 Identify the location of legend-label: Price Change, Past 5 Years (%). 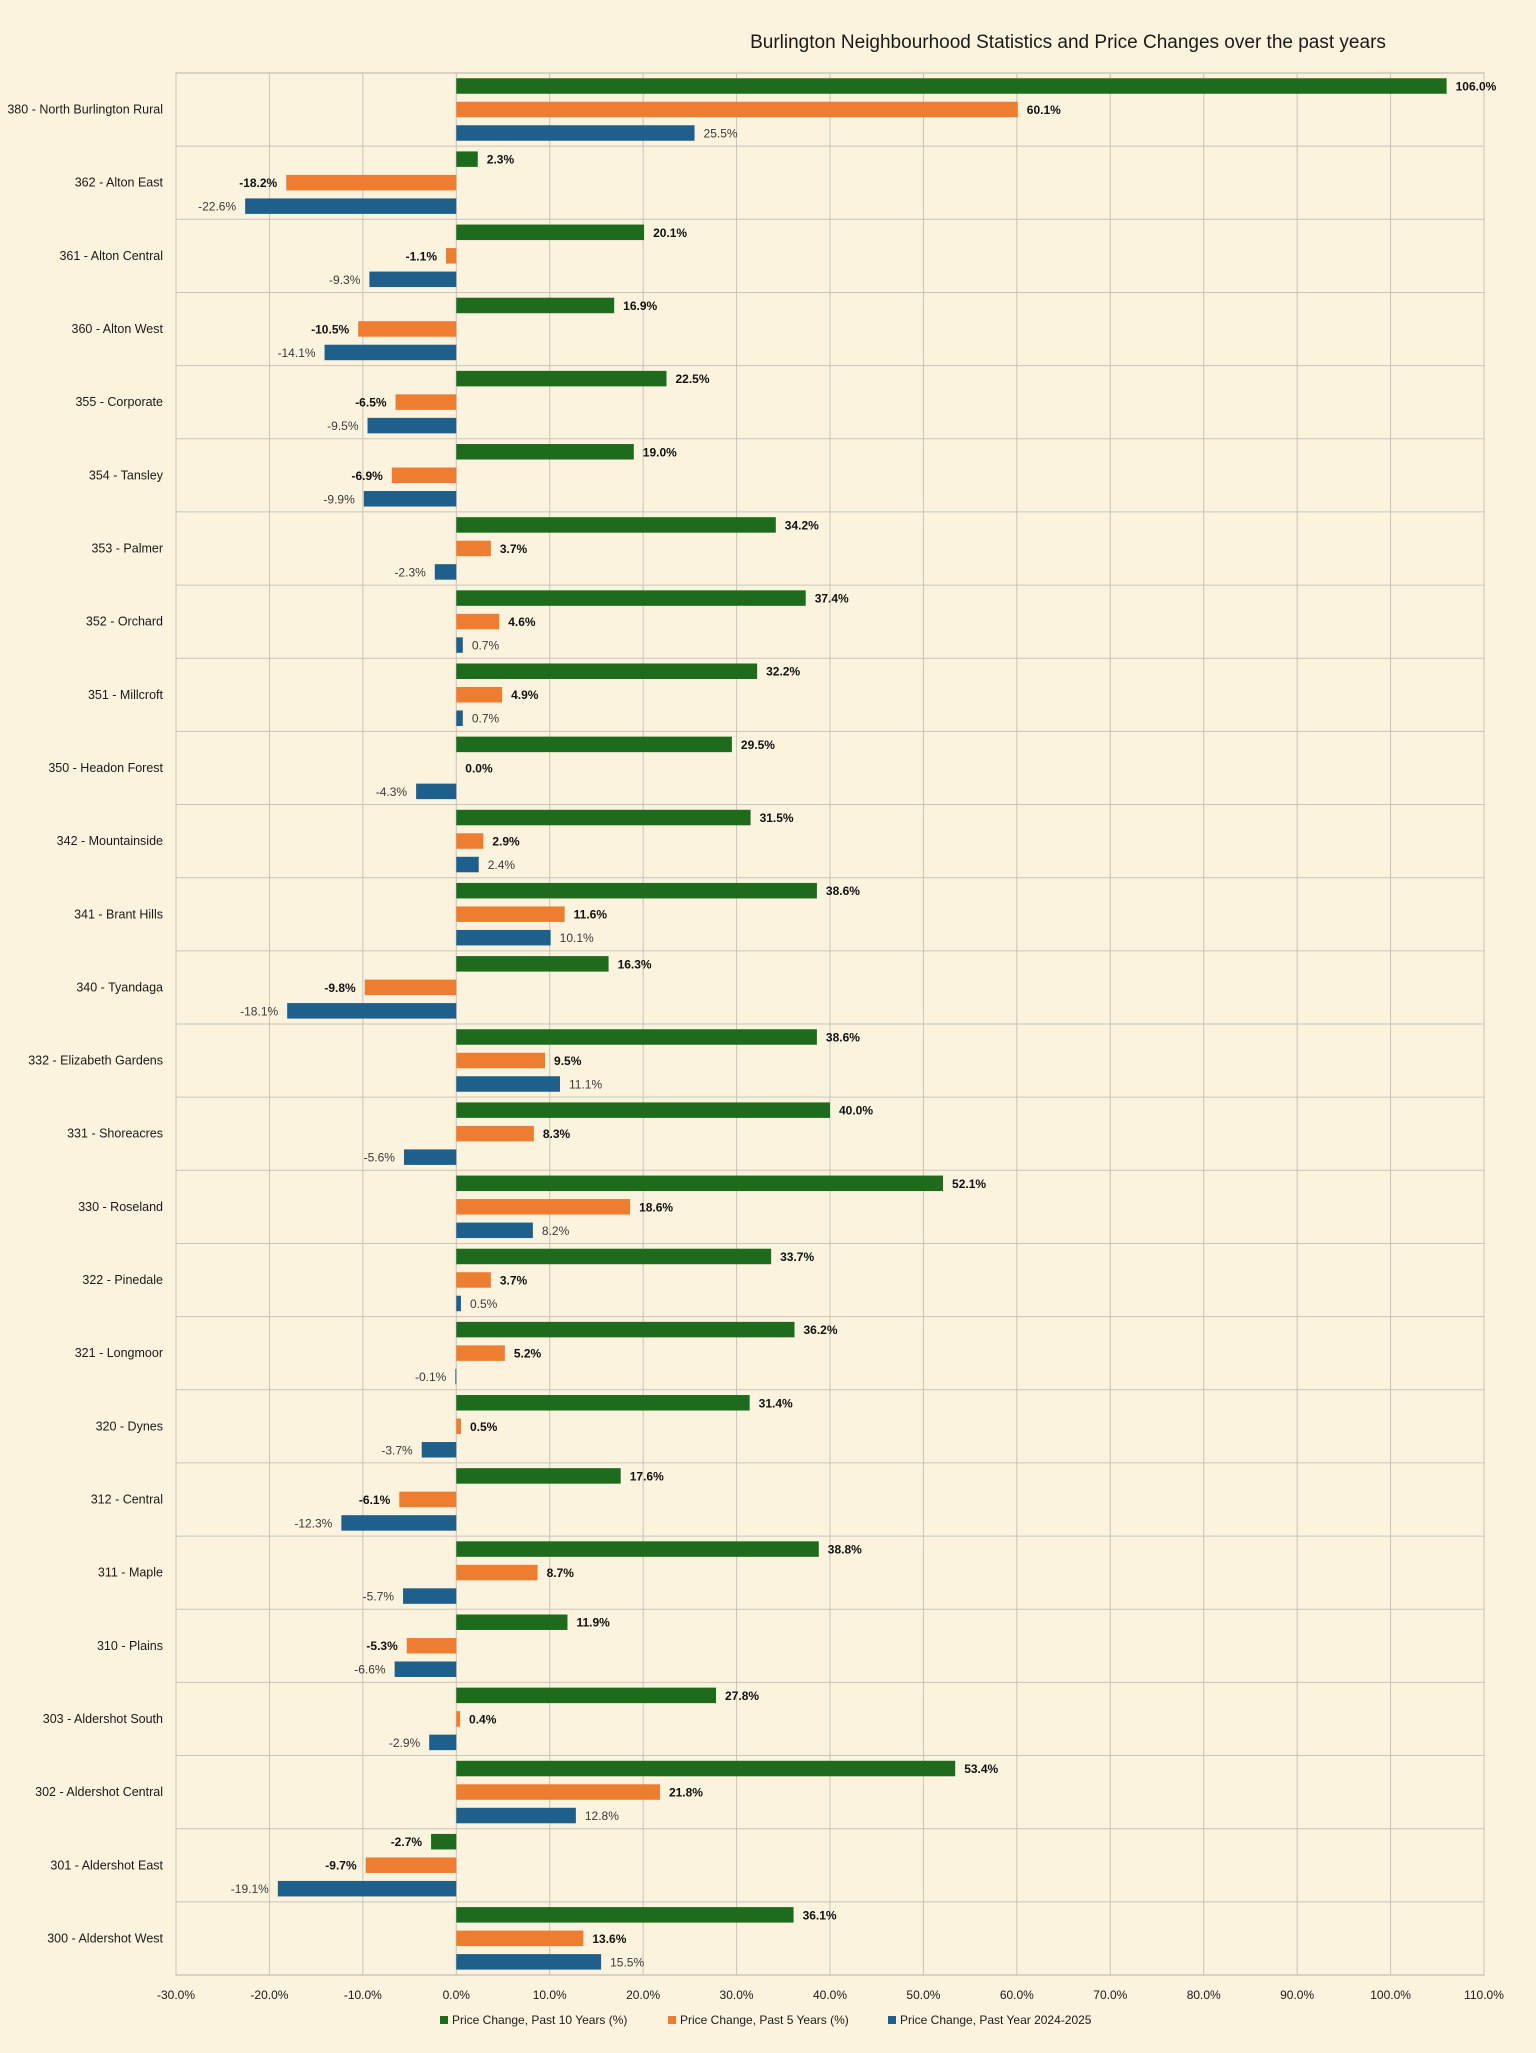
(764, 2020).